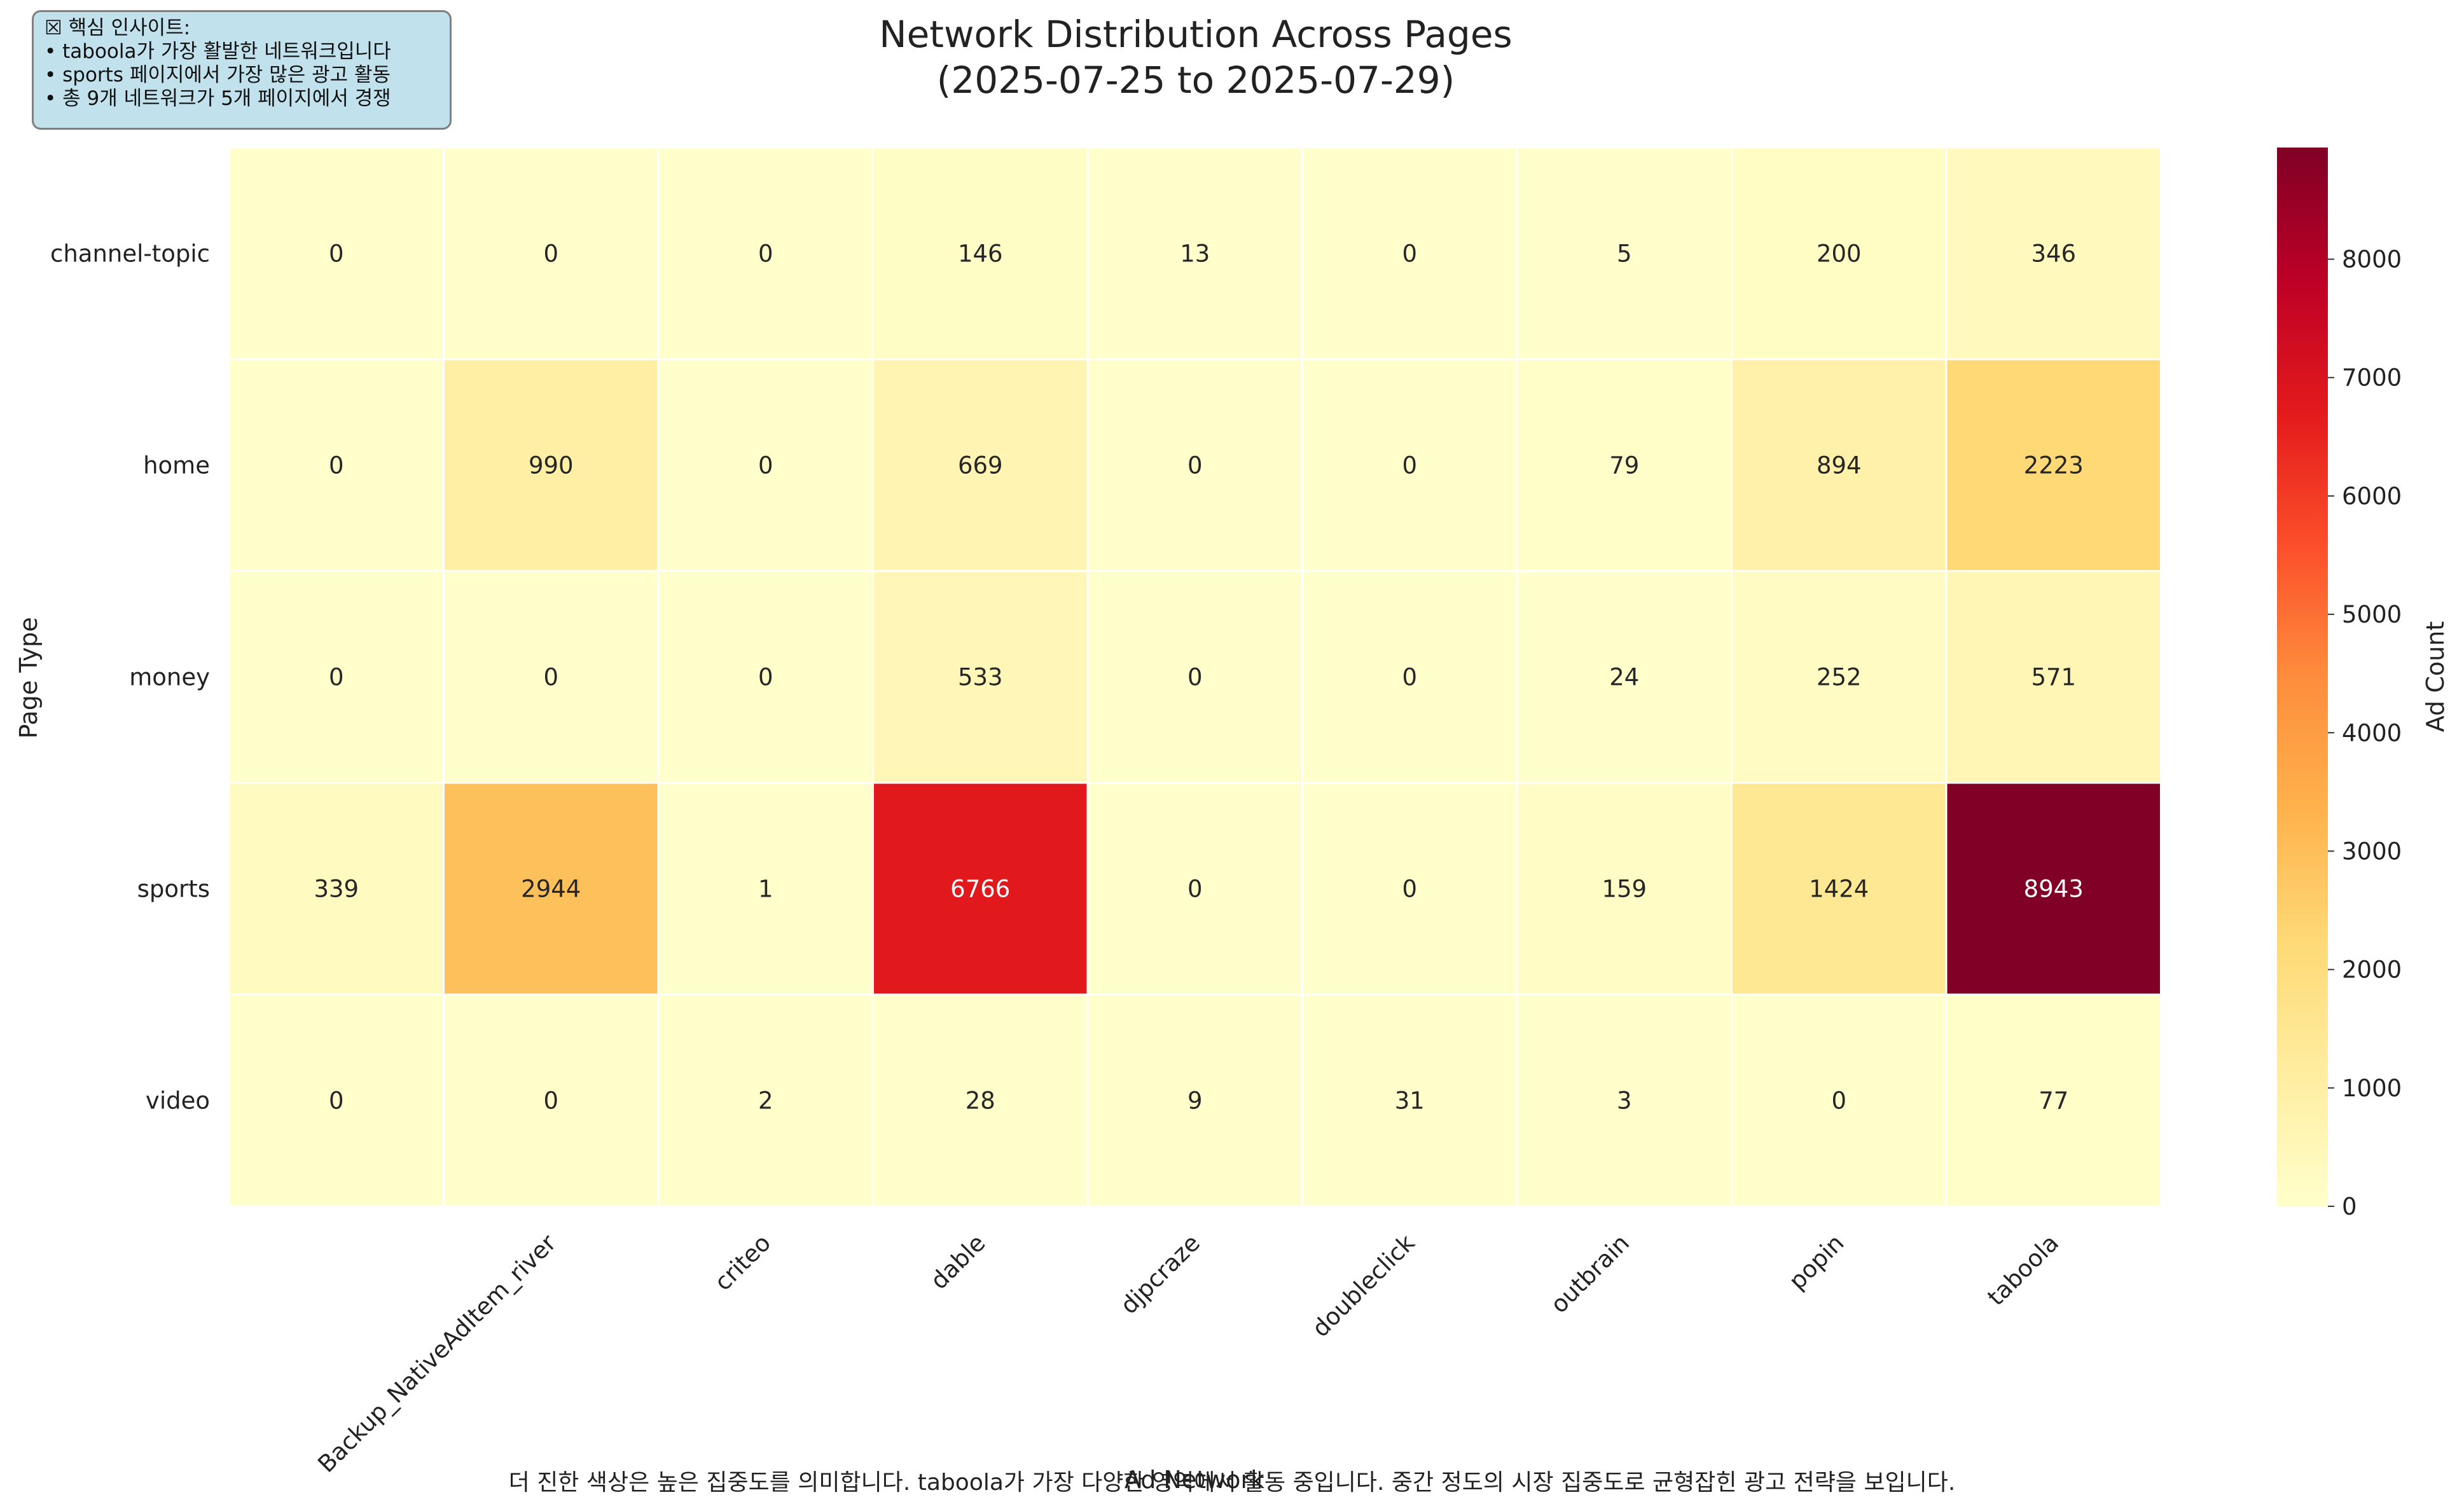 The width and height of the screenshot is (2464, 1509). What do you see at coordinates (218, 52) in the screenshot?
I see `insight-bullet: • taboola가 가장 활발한 네트워크입니다` at bounding box center [218, 52].